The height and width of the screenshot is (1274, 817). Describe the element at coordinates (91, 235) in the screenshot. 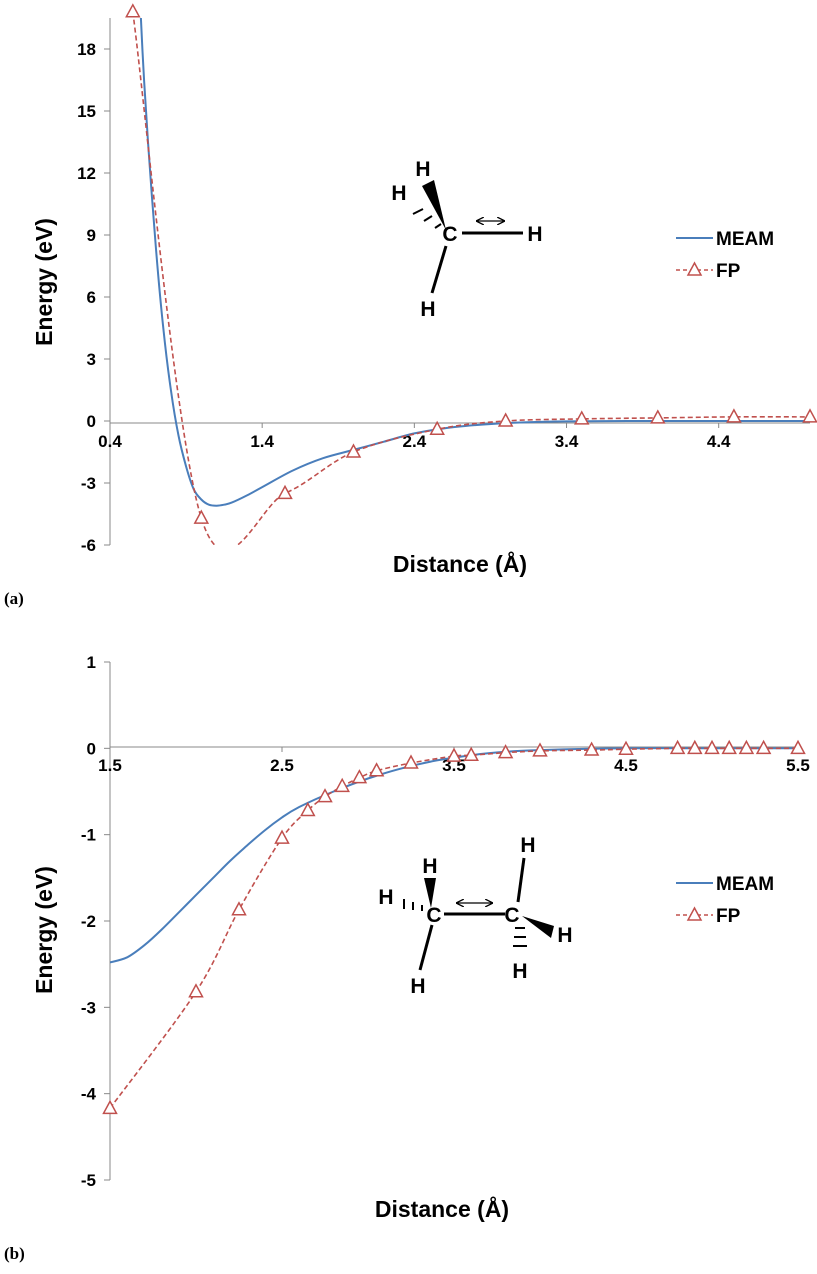

I see `y-tick-label: 9` at that location.